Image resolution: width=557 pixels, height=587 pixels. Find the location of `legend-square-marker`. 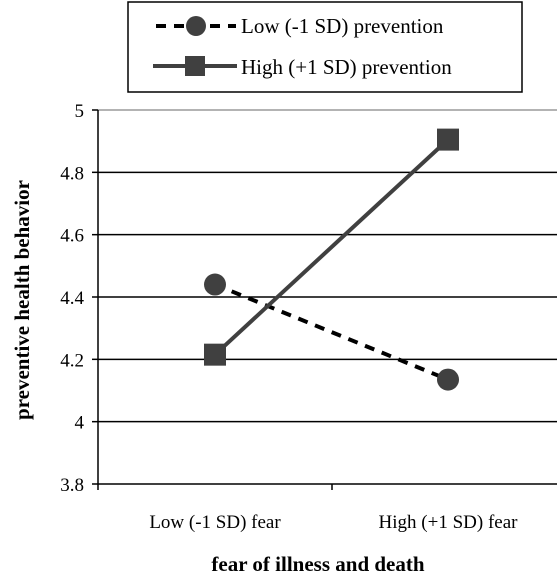

legend-square-marker is located at coordinates (195, 66).